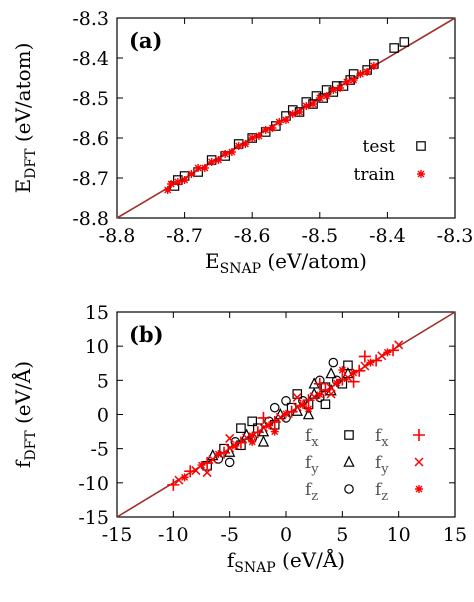 The height and width of the screenshot is (602, 474). What do you see at coordinates (117, 236) in the screenshot?
I see `x-tick-label: -8.8` at bounding box center [117, 236].